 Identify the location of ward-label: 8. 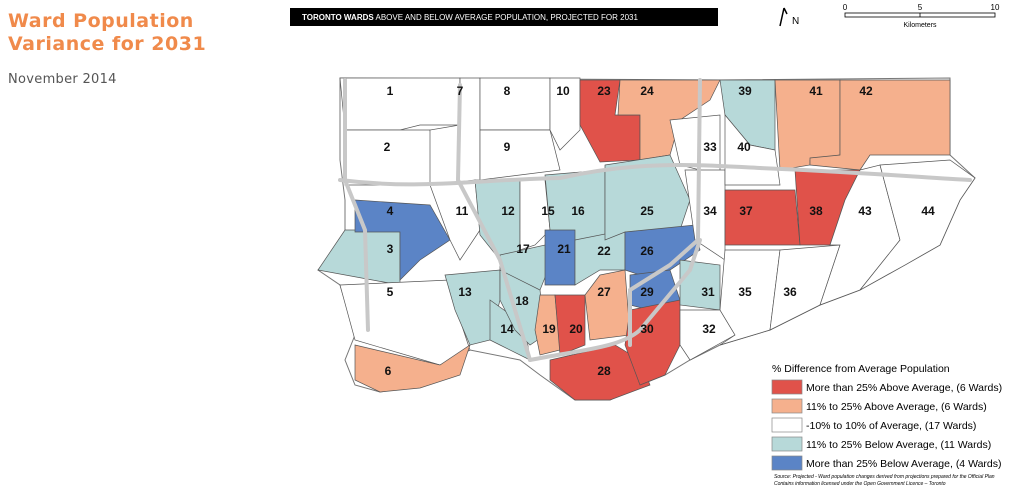
(507, 91).